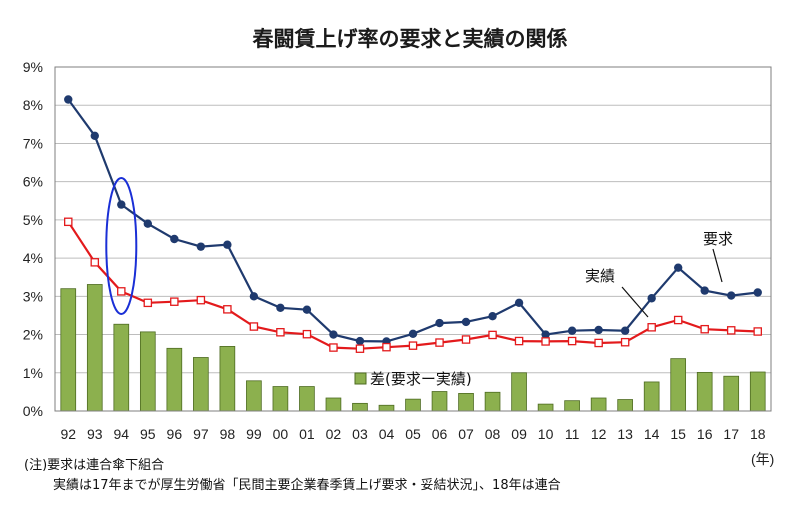  What do you see at coordinates (572, 434) in the screenshot?
I see `x-tick-label: 11` at bounding box center [572, 434].